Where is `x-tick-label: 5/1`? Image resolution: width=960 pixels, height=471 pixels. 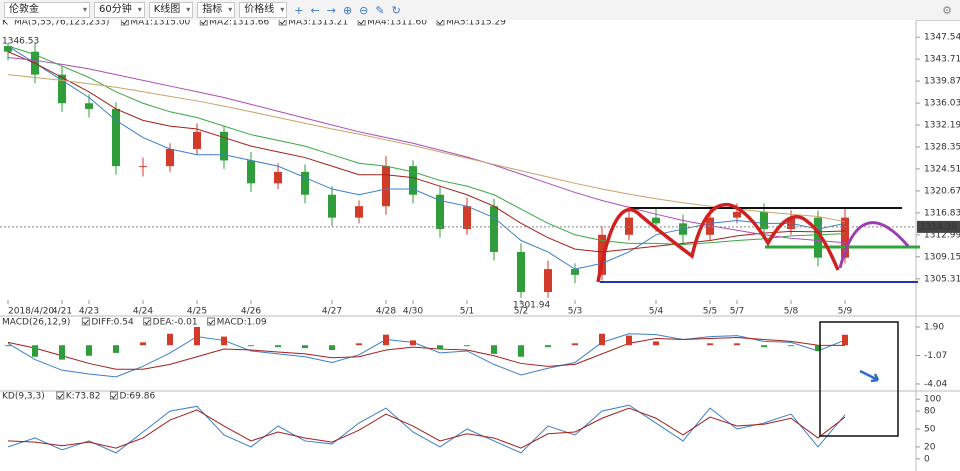 x-tick-label: 5/1 is located at coordinates (467, 312).